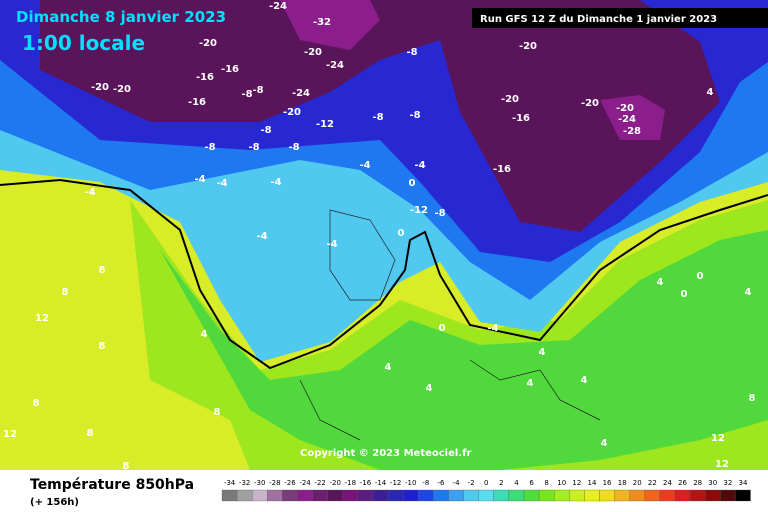  What do you see at coordinates (290, 483) in the screenshot?
I see `legend-label: -26` at bounding box center [290, 483].